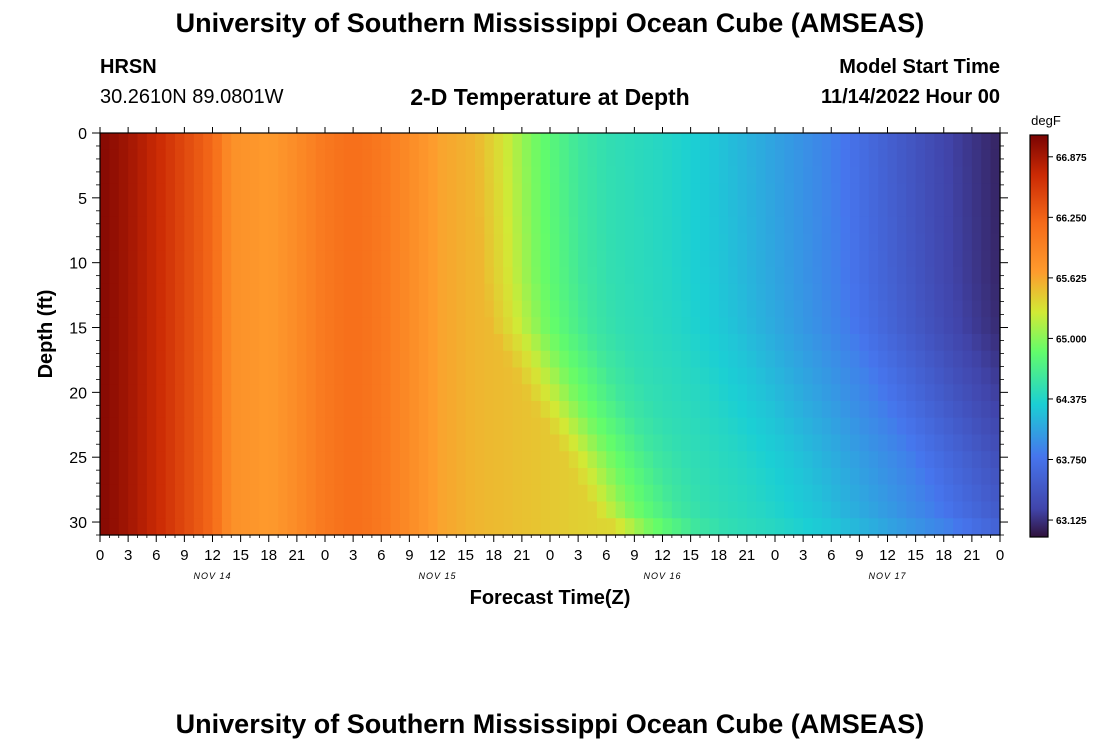 The height and width of the screenshot is (750, 1100). Describe the element at coordinates (859, 555) in the screenshot. I see `x-tick-label: 9` at that location.